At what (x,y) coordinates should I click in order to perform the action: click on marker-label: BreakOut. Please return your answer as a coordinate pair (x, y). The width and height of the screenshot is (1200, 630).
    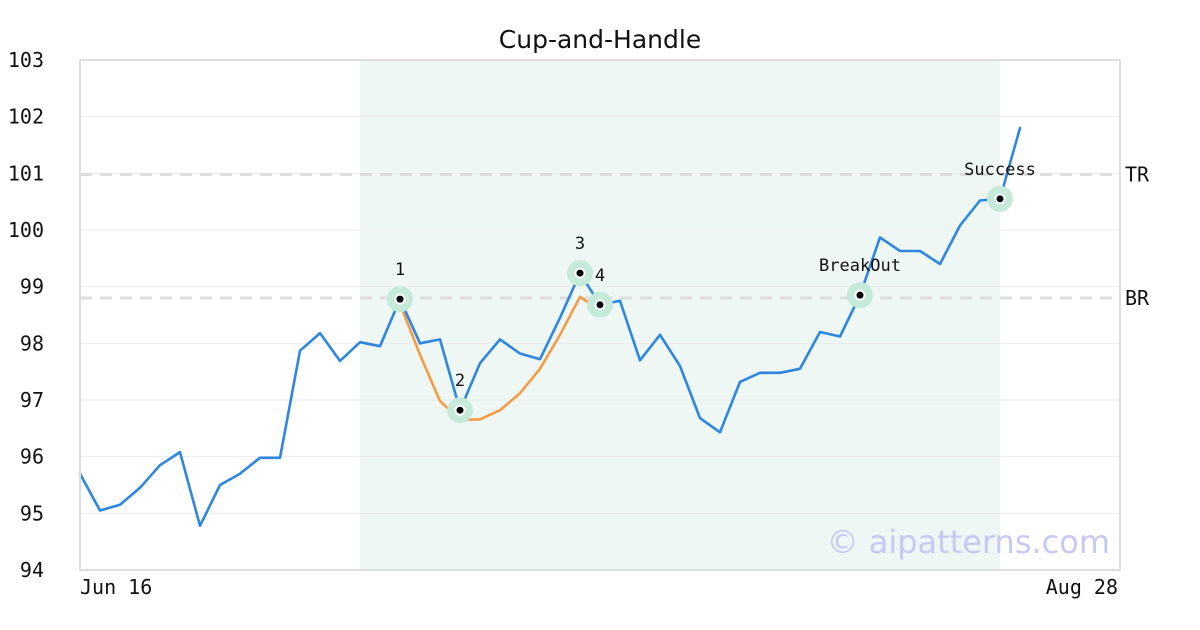
    Looking at the image, I should click on (860, 266).